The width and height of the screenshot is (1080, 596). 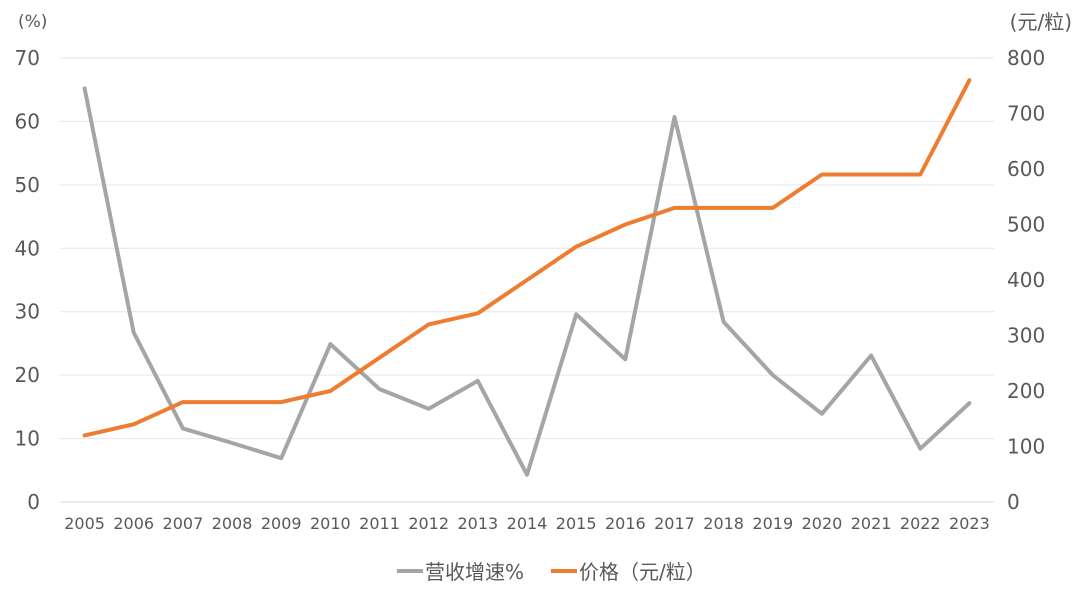 What do you see at coordinates (1013, 502) in the screenshot?
I see `right-tick-label: 0` at bounding box center [1013, 502].